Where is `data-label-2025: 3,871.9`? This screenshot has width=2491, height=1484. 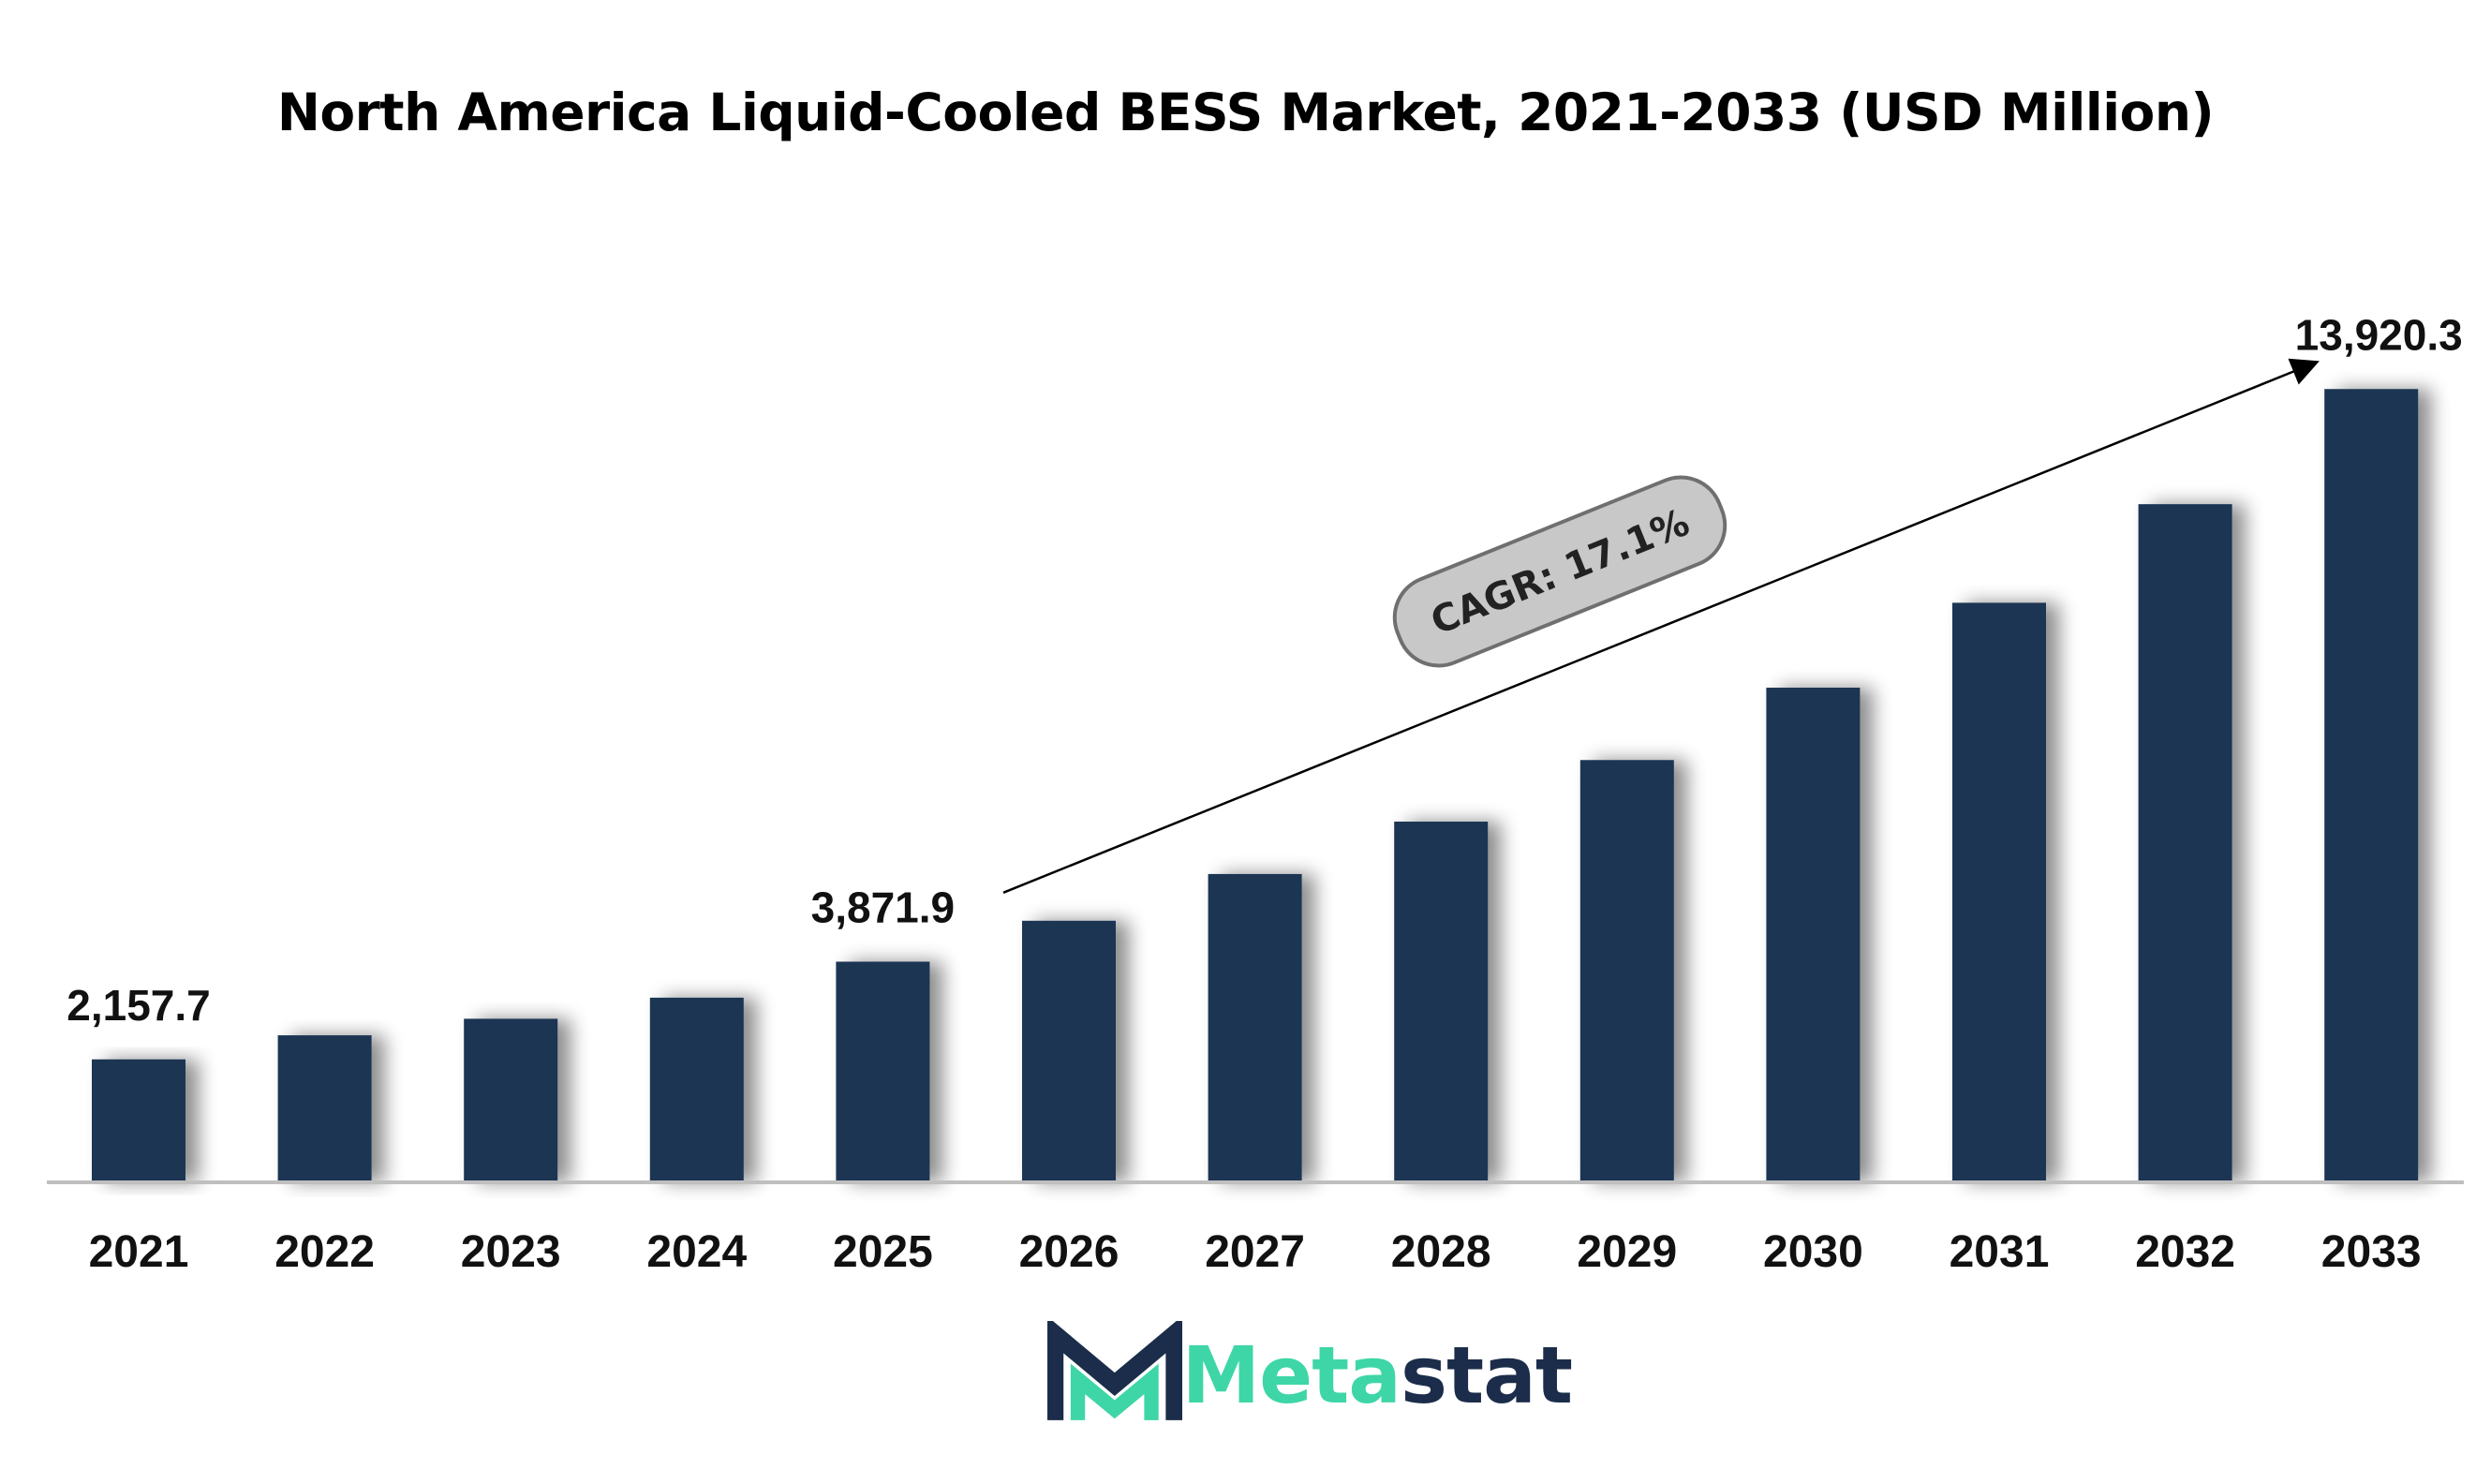 data-label-2025: 3,871.9 is located at coordinates (883, 907).